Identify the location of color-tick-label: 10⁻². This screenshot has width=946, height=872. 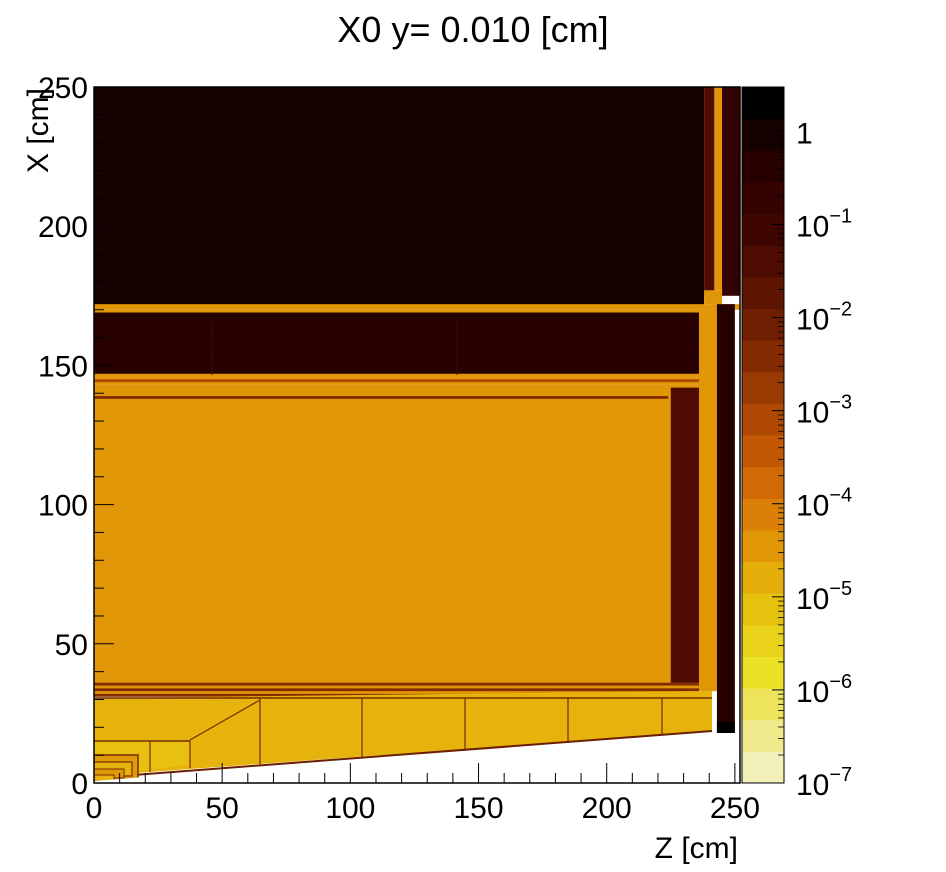
(824, 318).